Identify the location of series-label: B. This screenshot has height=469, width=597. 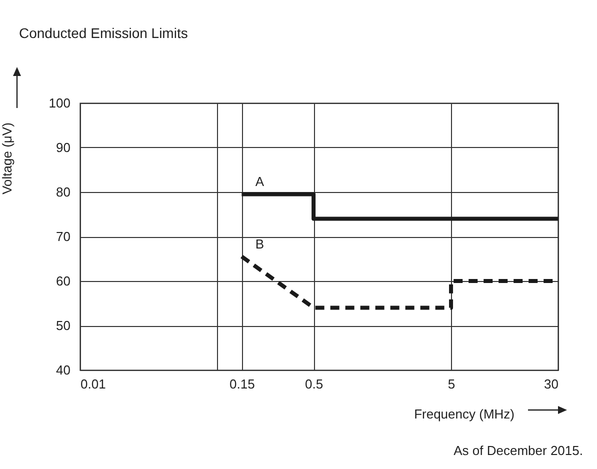
(259, 244).